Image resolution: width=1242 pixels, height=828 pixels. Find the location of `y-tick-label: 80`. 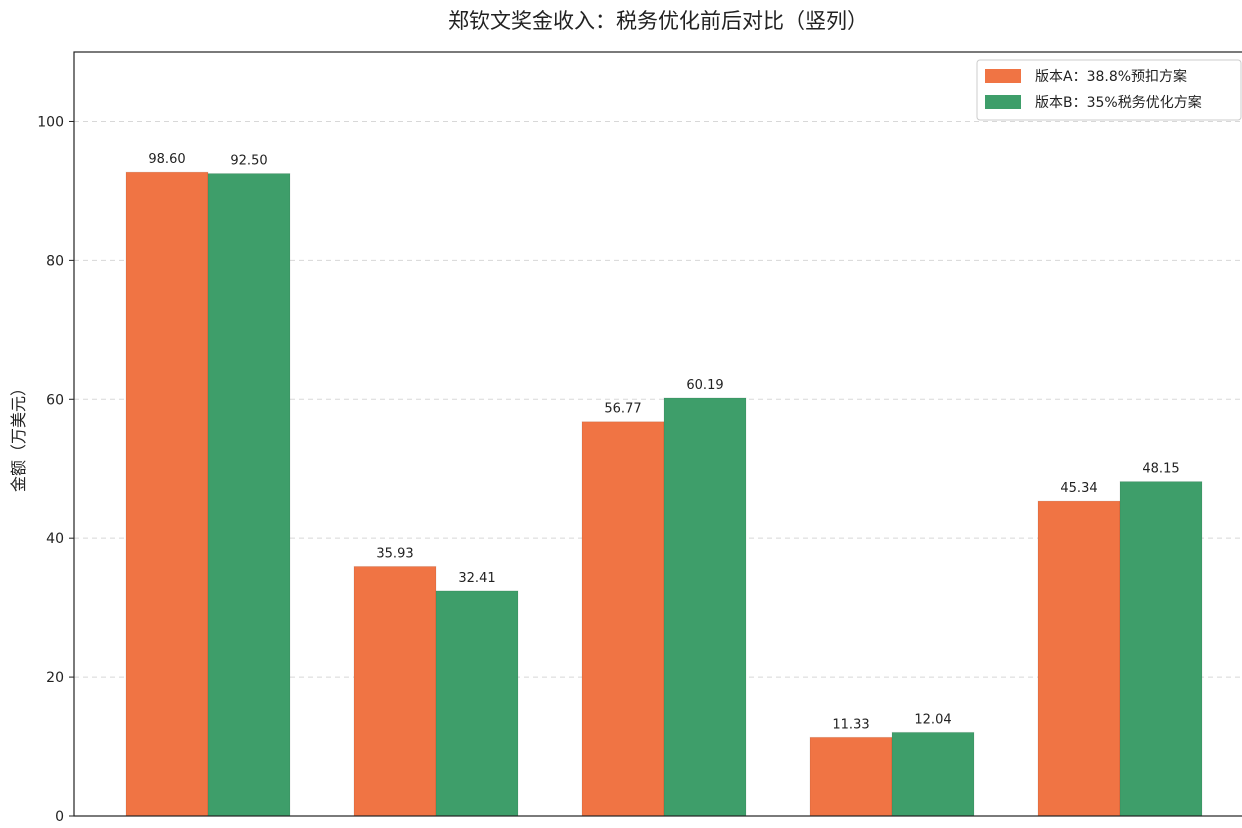

y-tick-label: 80 is located at coordinates (55, 261).